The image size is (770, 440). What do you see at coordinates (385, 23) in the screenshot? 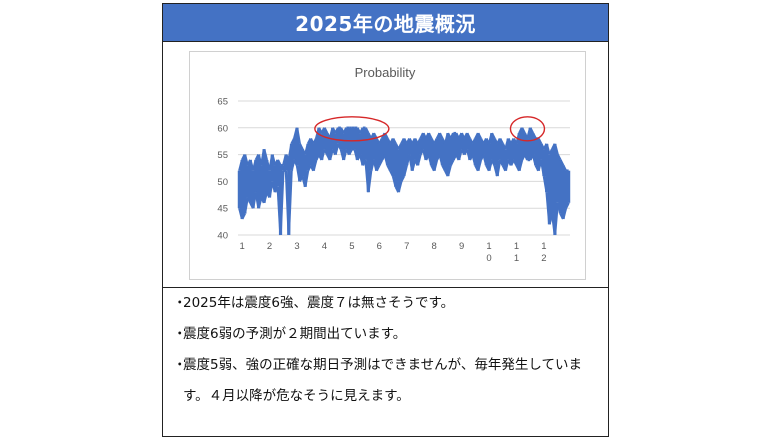
I see `page-title: 2025年の地震概況` at bounding box center [385, 23].